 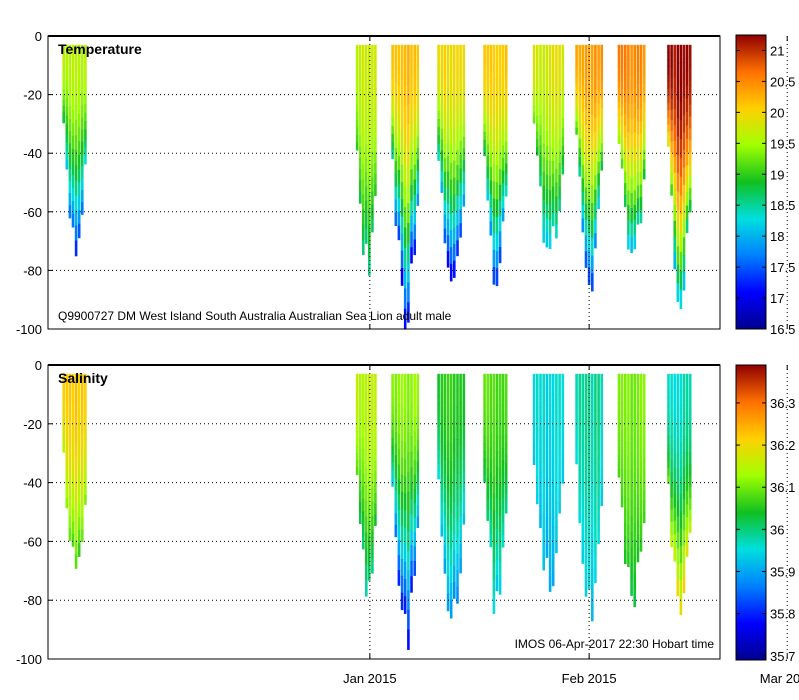 What do you see at coordinates (370, 678) in the screenshot?
I see `x-tick-label: Jan 2015` at bounding box center [370, 678].